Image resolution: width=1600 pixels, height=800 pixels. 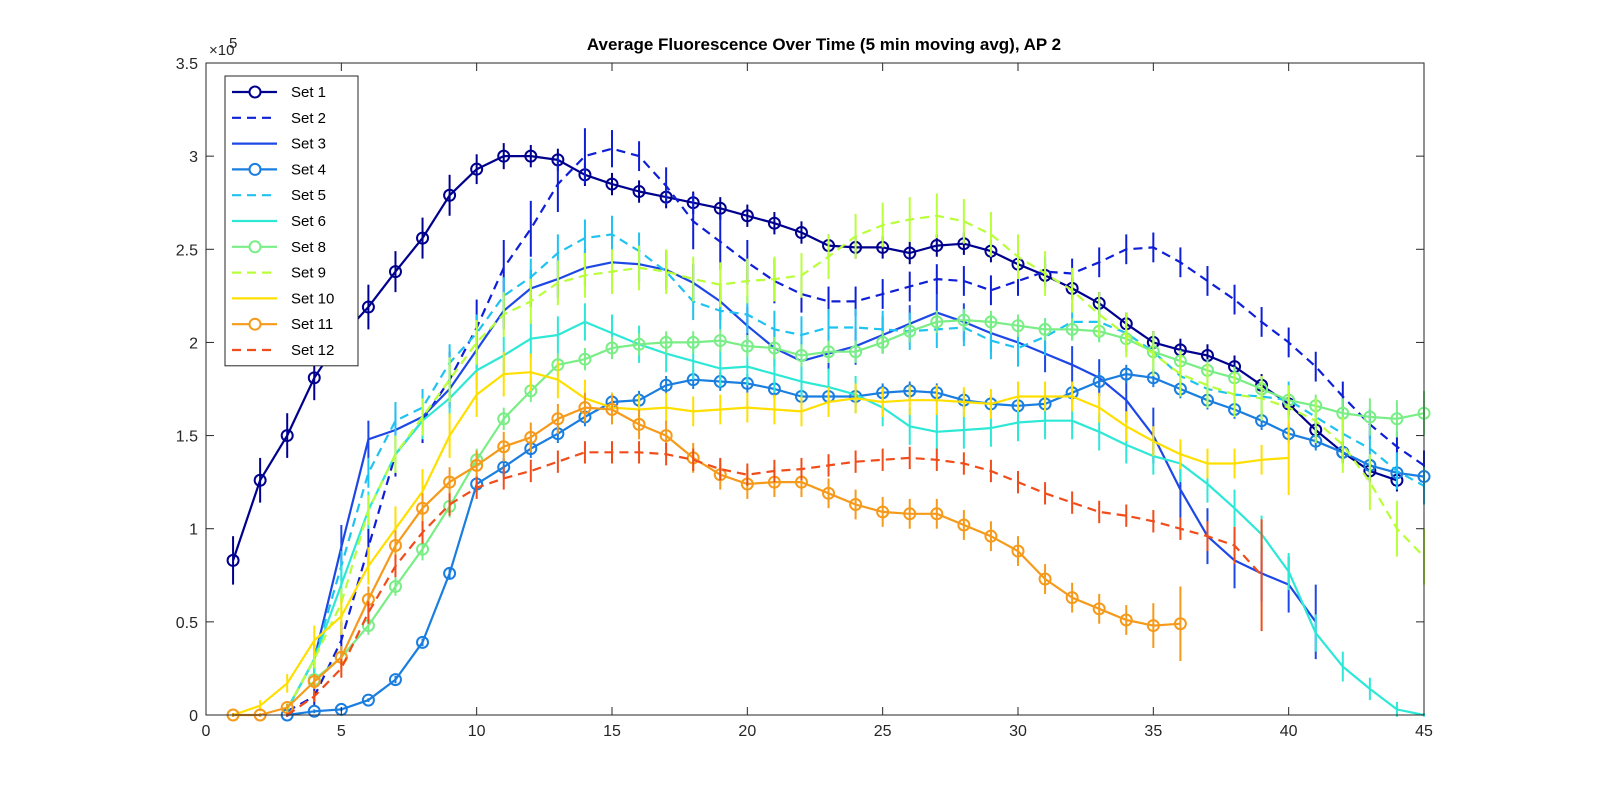 What do you see at coordinates (1424, 731) in the screenshot?
I see `x-tick-label: 45` at bounding box center [1424, 731].